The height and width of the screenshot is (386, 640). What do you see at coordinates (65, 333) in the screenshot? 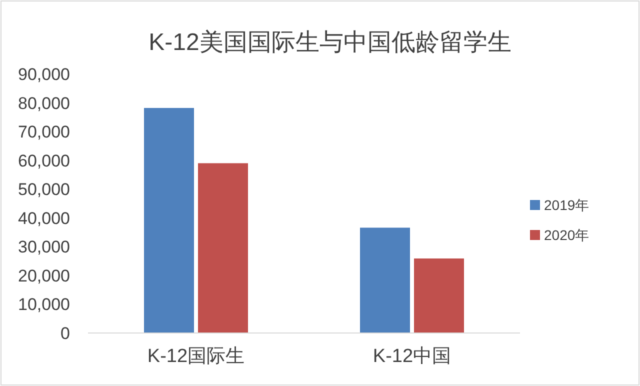
I see `y-tick-label: 0` at bounding box center [65, 333].